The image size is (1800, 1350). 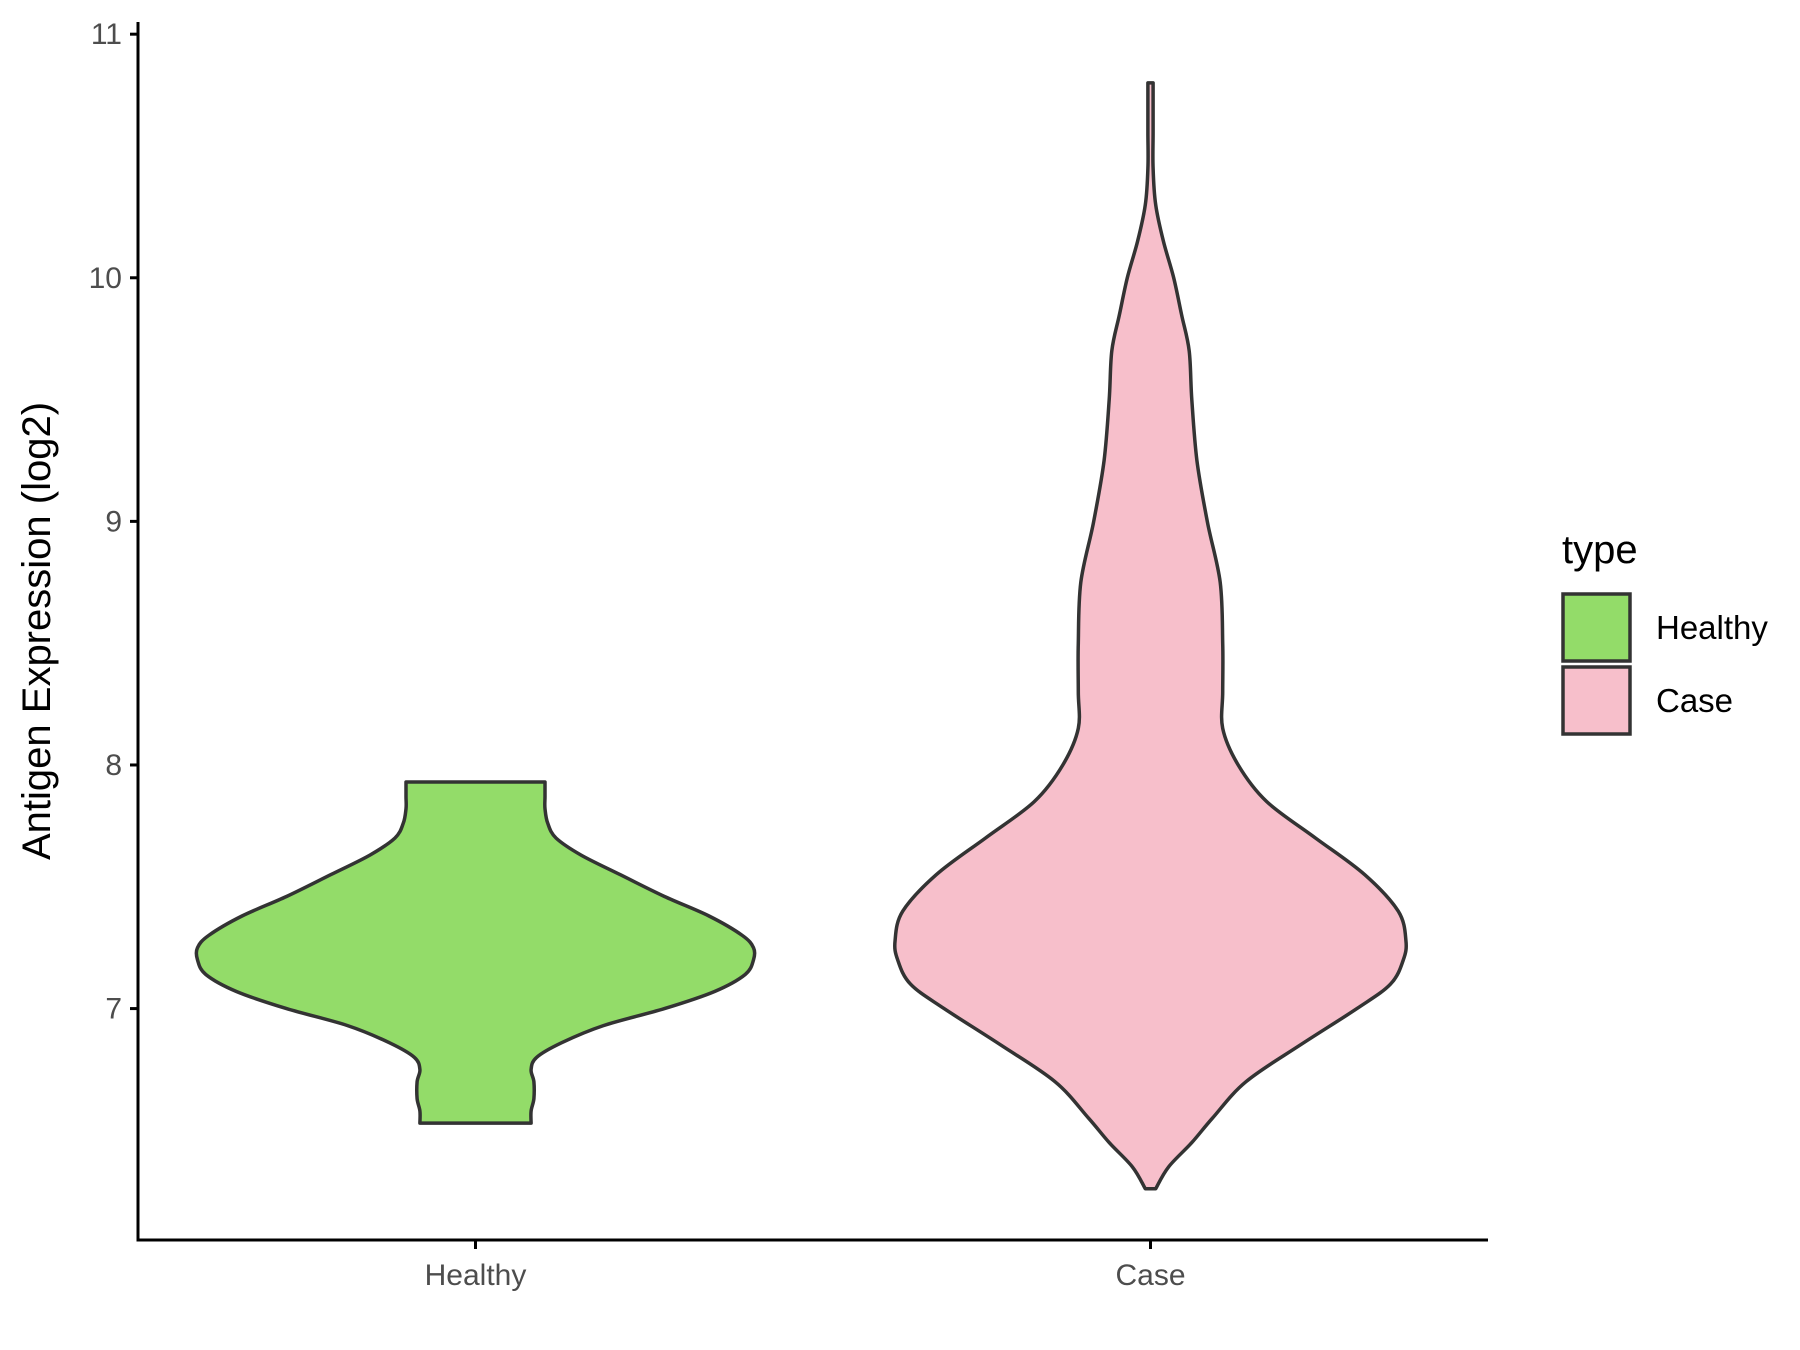 I want to click on y-tick-label: 10, so click(x=105, y=278).